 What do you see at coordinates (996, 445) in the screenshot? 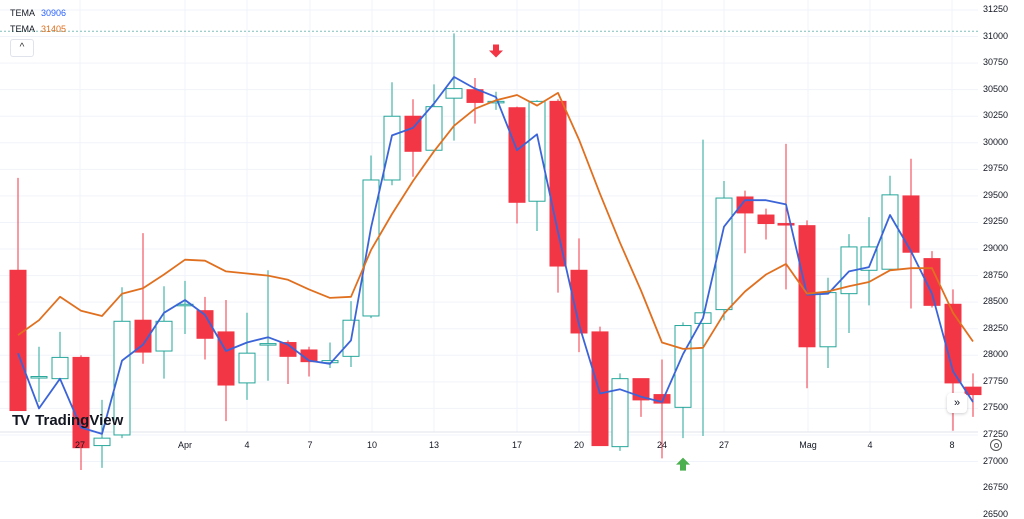
I see `settings-icon` at bounding box center [996, 445].